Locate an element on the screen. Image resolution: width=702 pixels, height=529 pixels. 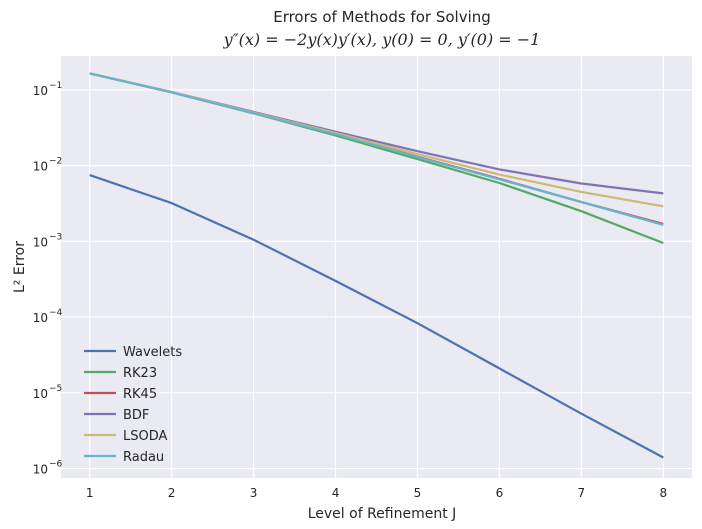
x-tick-label: 8 is located at coordinates (663, 493).